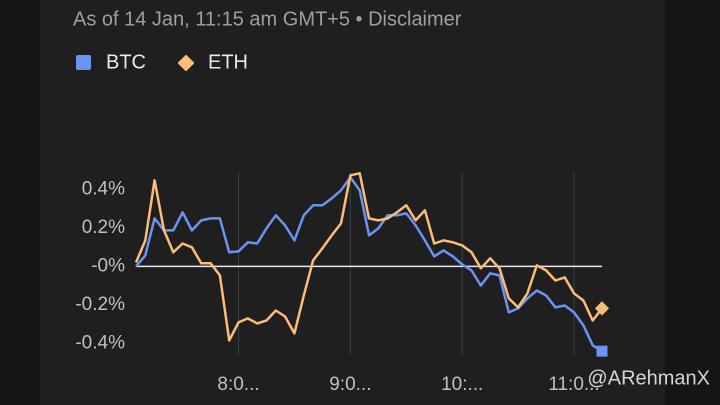  What do you see at coordinates (228, 62) in the screenshot?
I see `legend-label: ETH` at bounding box center [228, 62].